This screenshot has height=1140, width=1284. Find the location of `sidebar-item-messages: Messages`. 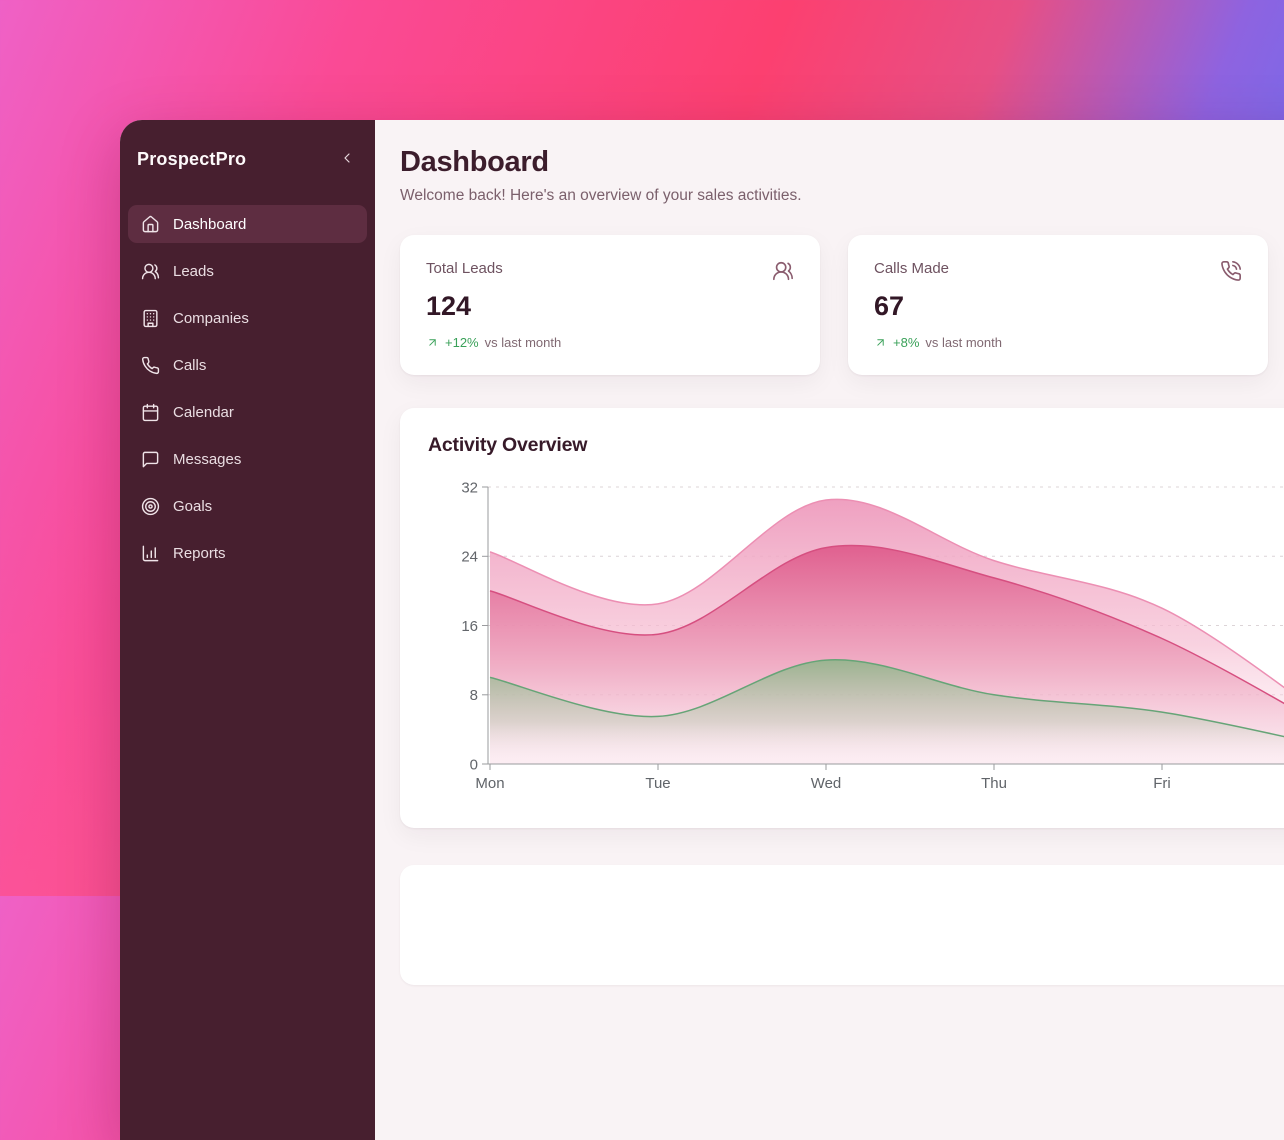

sidebar-item-messages: Messages is located at coordinates (247, 459).